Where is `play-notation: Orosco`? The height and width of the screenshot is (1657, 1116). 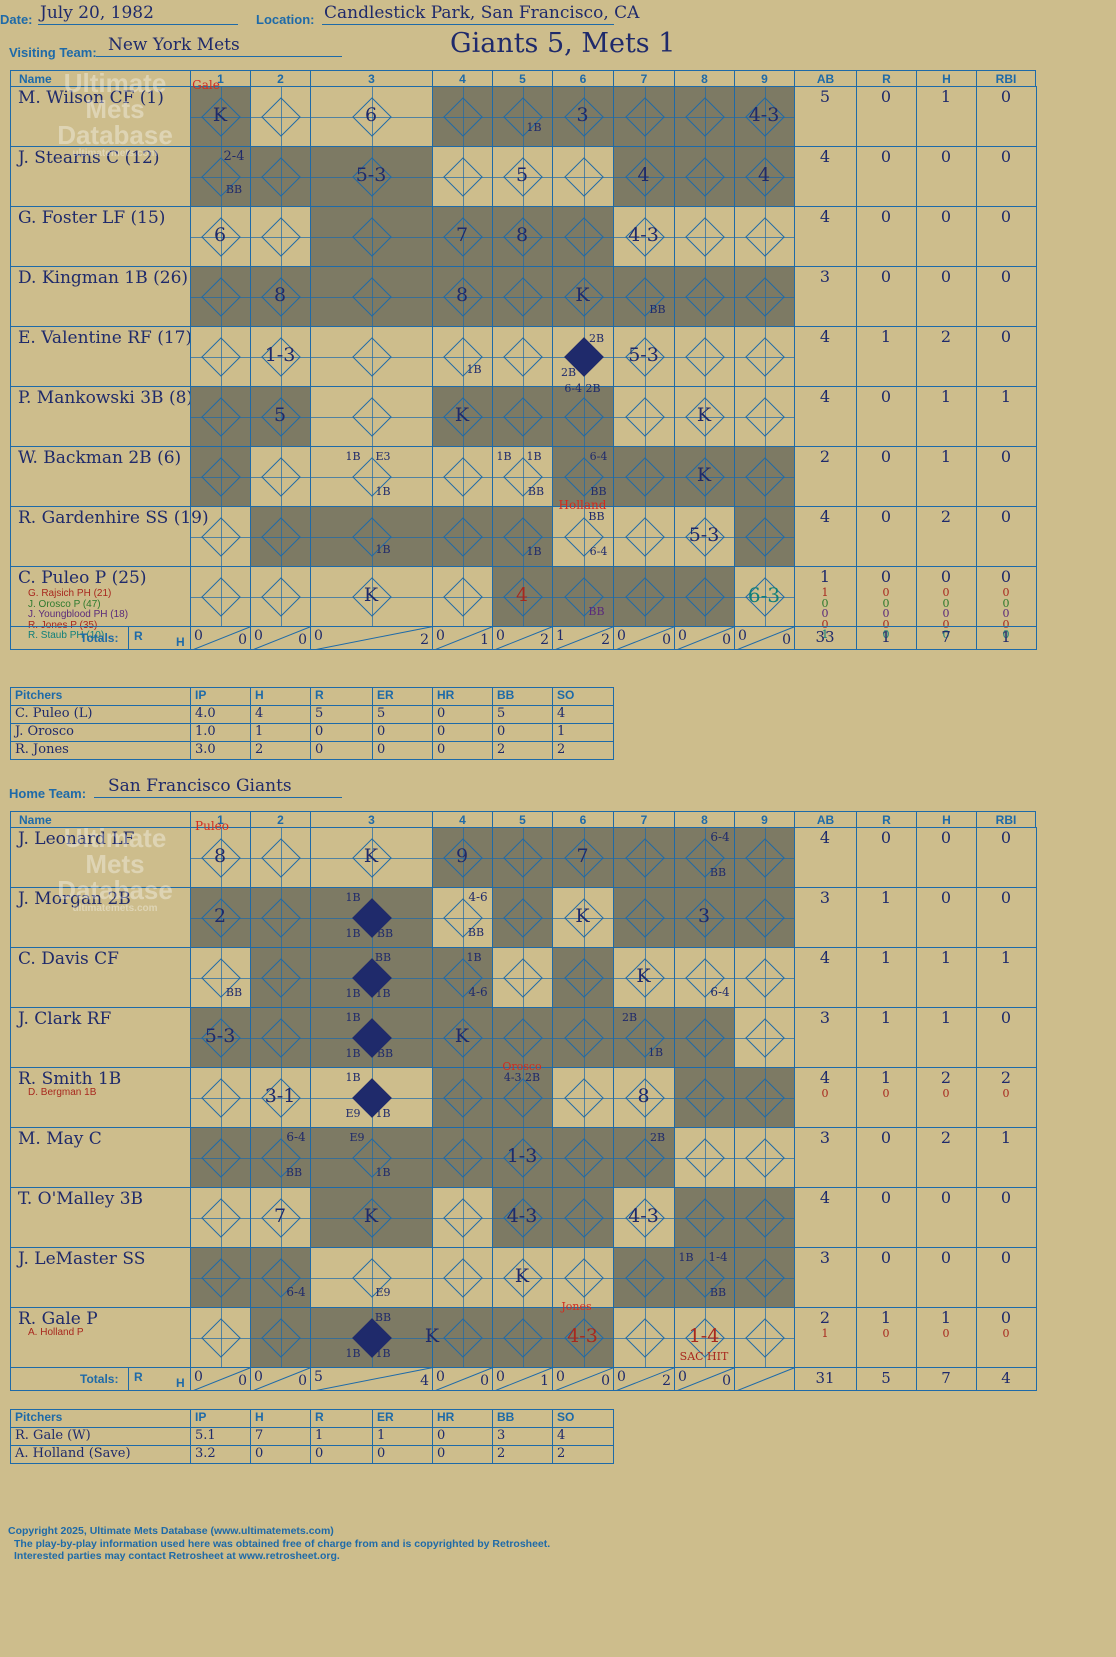 play-notation: Orosco is located at coordinates (522, 1066).